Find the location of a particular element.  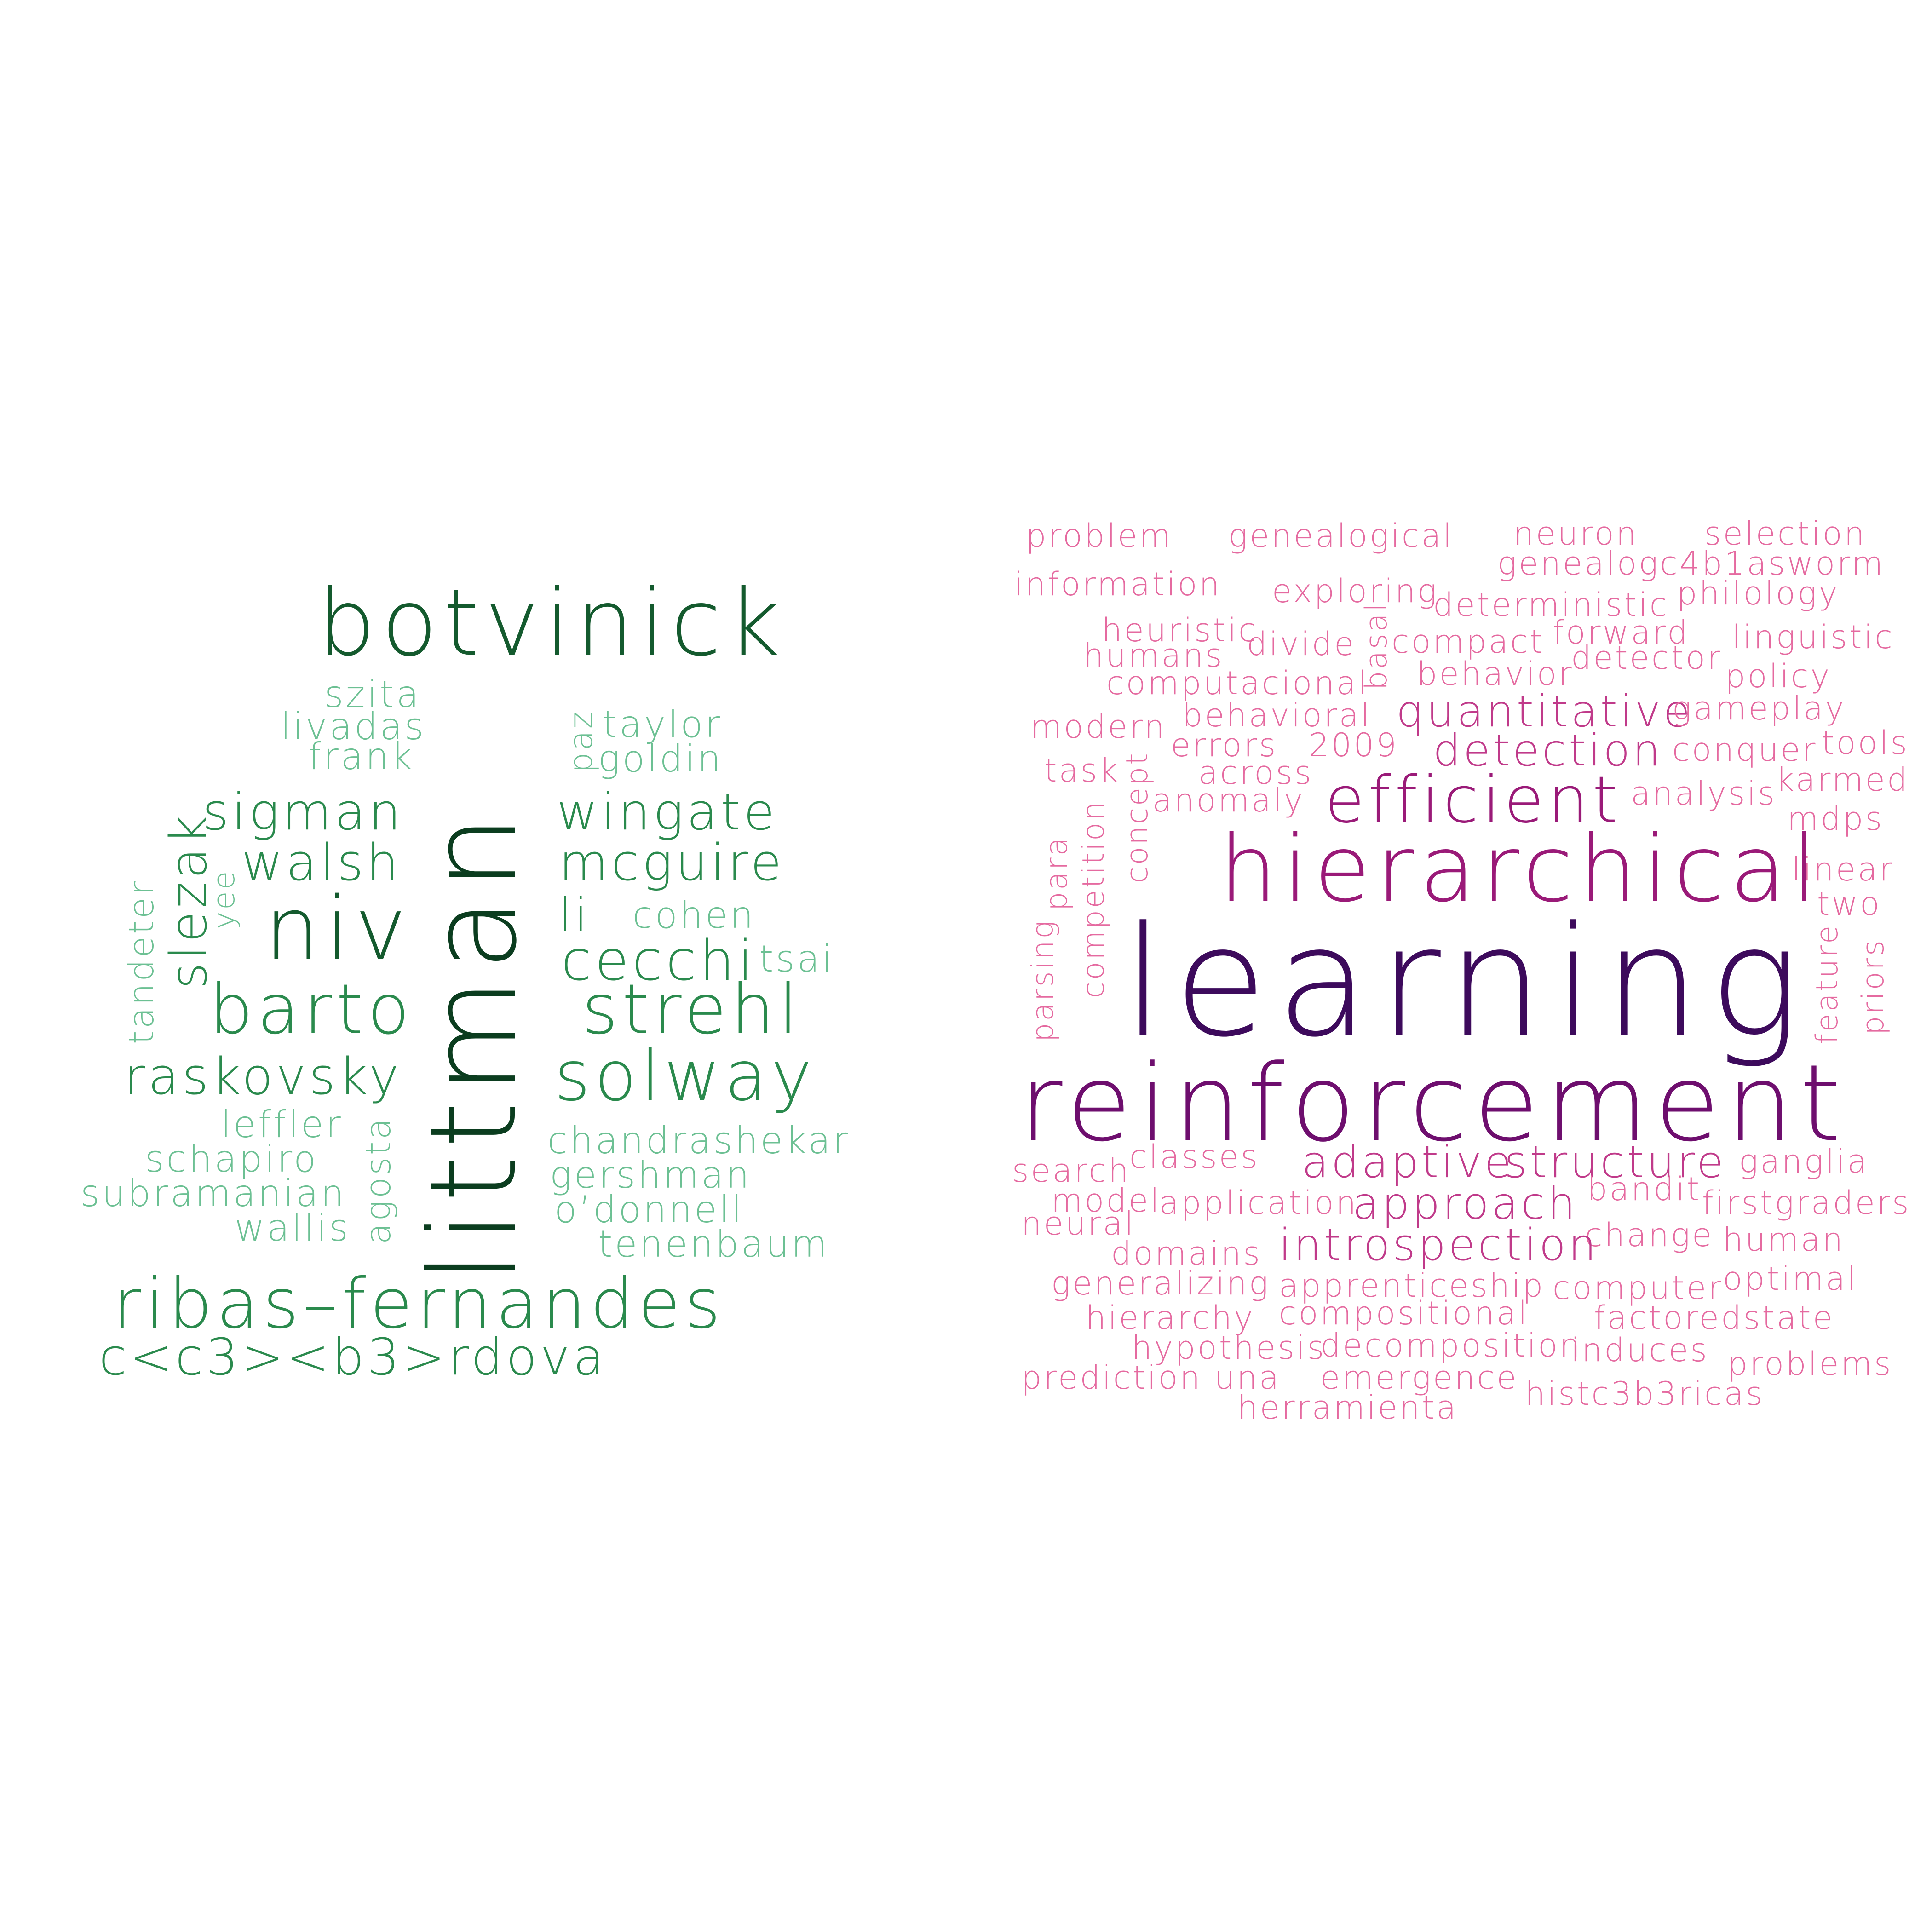

word-una: una is located at coordinates (1247, 1378).